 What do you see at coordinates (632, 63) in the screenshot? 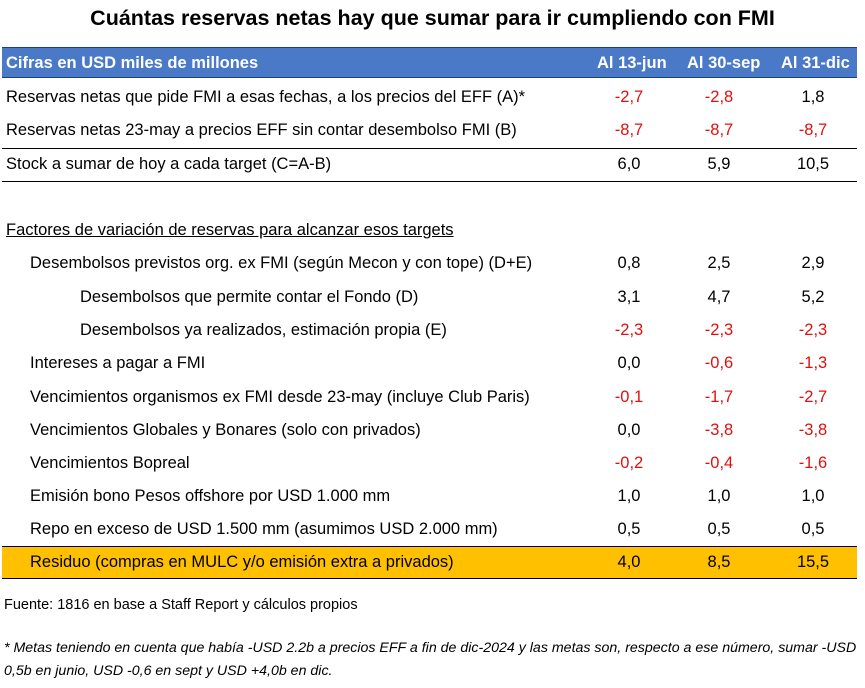
I see `header-col-1: Al 13-jun` at bounding box center [632, 63].